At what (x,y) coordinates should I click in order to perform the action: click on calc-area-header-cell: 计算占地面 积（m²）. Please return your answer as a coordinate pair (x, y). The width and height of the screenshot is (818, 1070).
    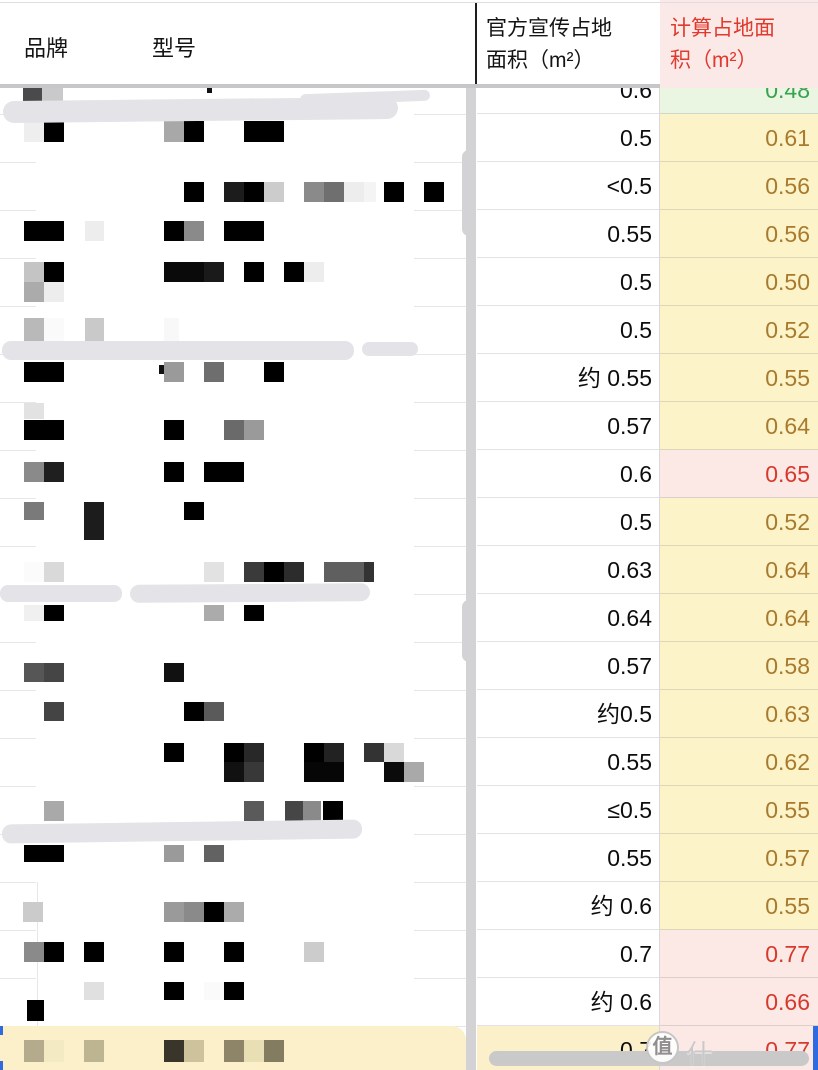
    Looking at the image, I should click on (739, 44).